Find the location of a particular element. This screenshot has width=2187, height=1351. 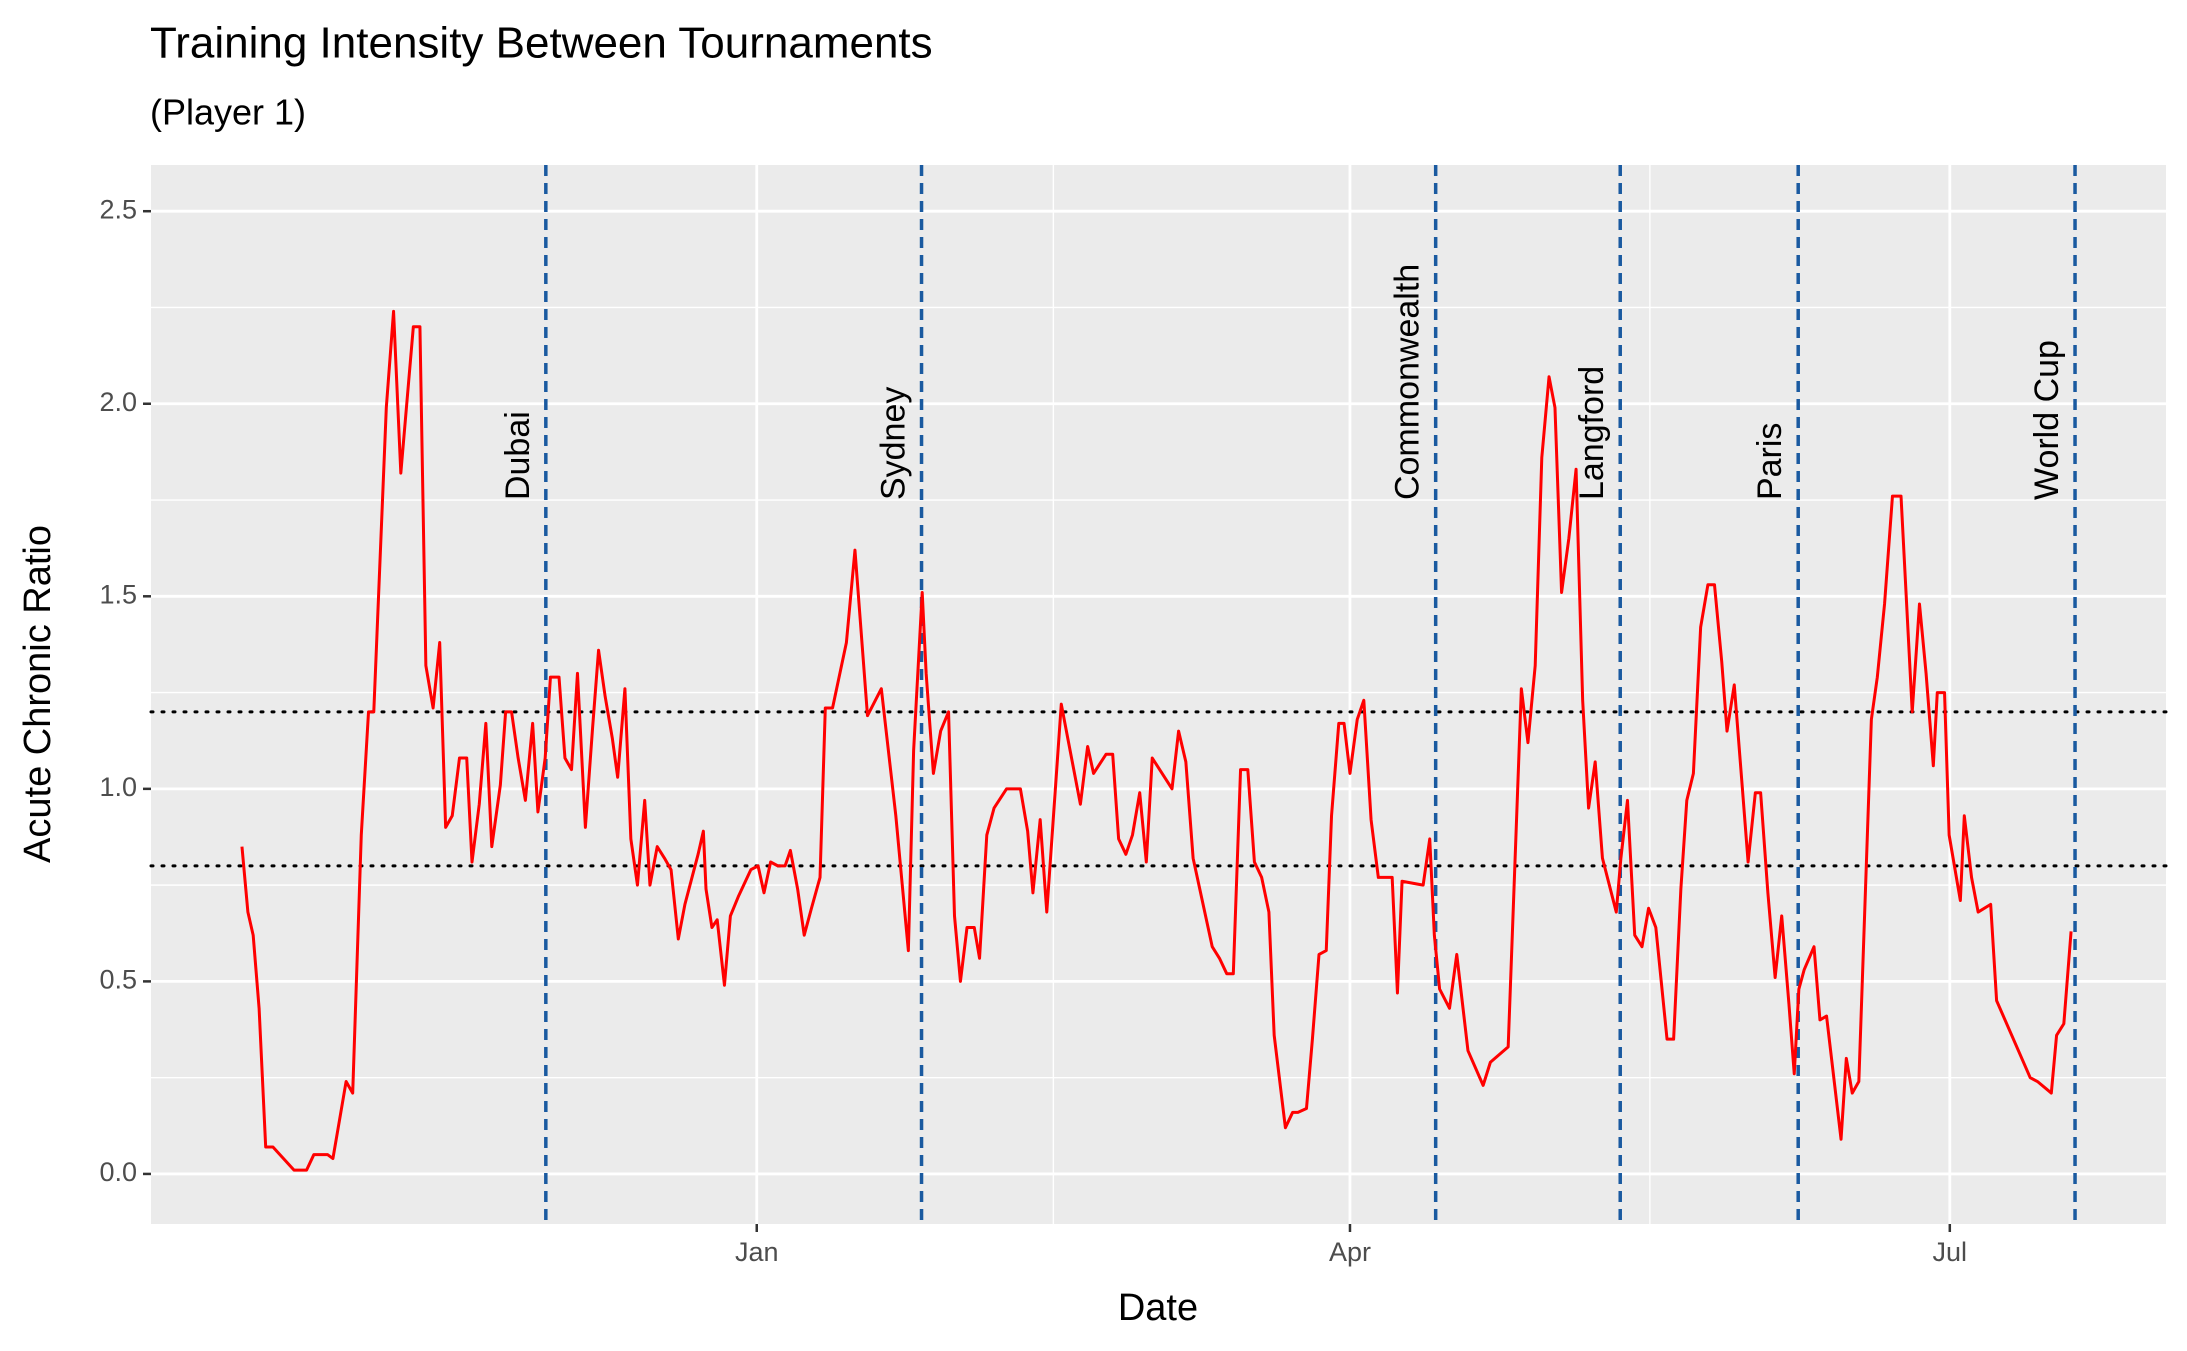

y-tick-label: 2.5 is located at coordinates (118, 209).